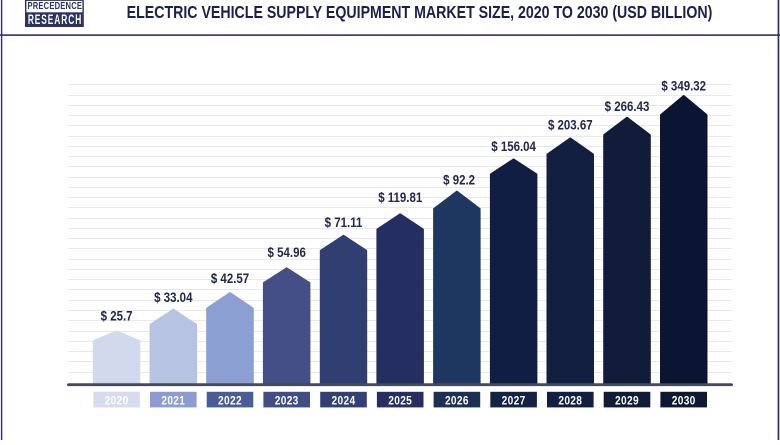  What do you see at coordinates (287, 401) in the screenshot?
I see `svg-text: 2023` at bounding box center [287, 401].